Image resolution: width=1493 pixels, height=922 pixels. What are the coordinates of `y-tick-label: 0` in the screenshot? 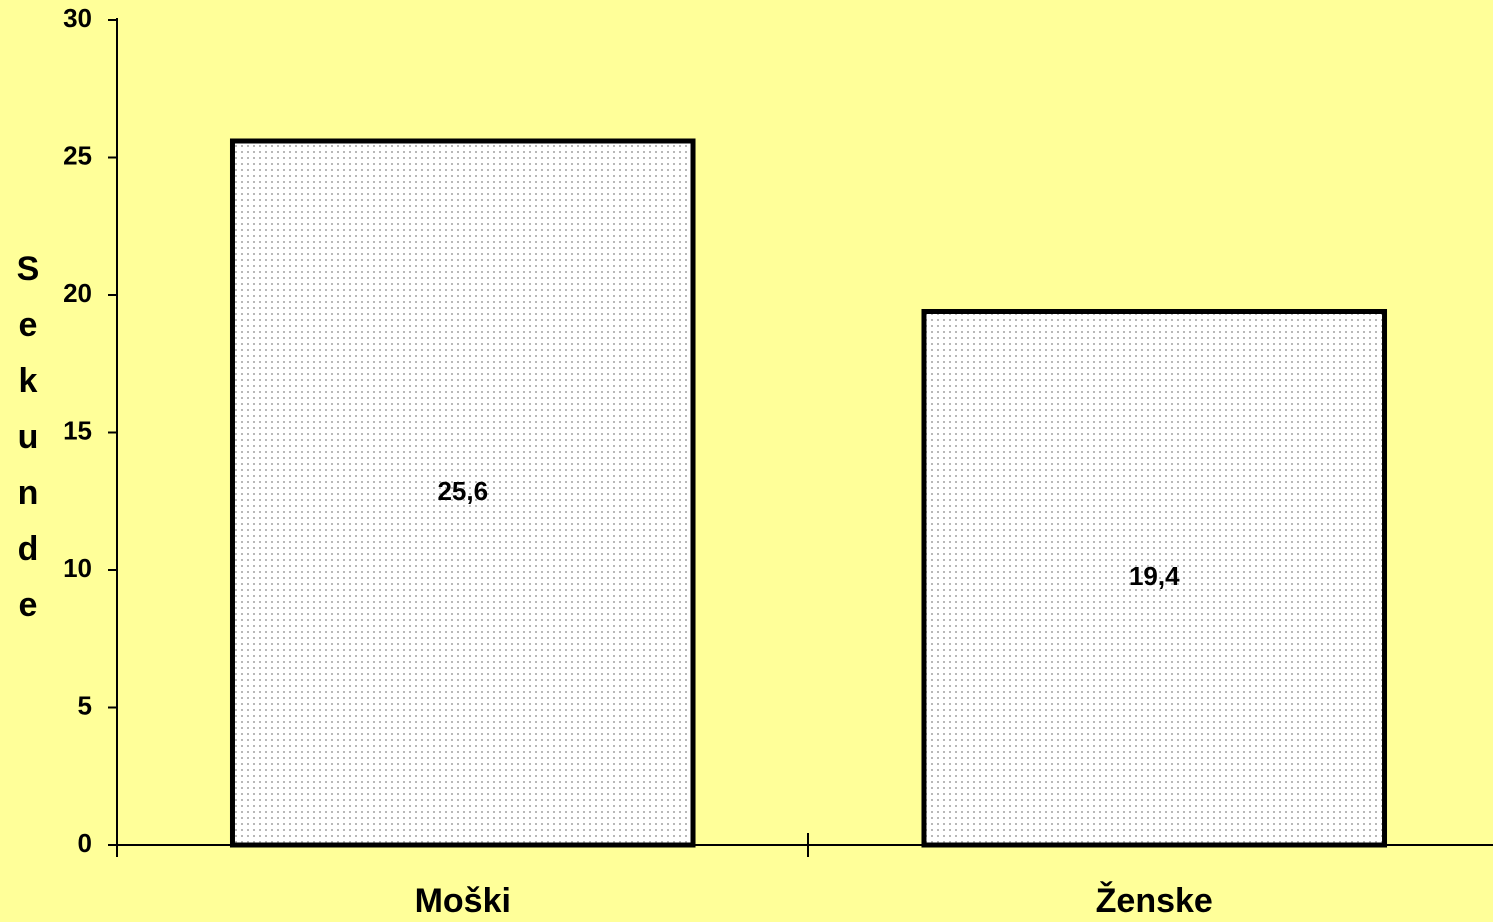 It's located at (85, 843).